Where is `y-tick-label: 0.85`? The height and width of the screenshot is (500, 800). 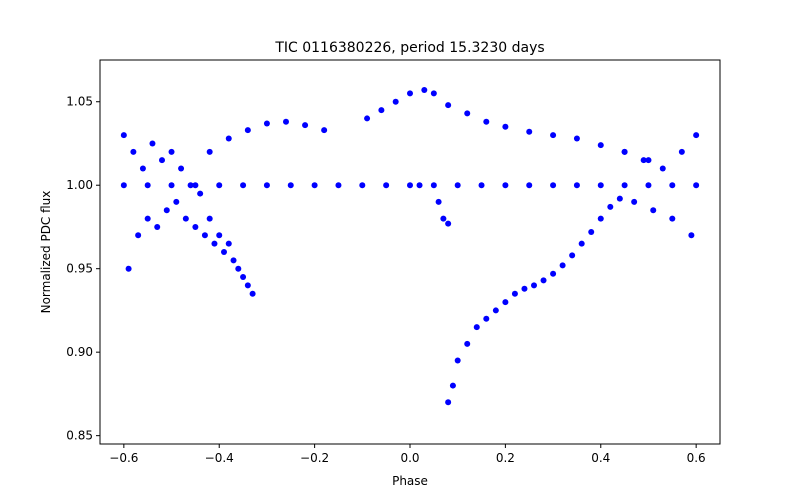 y-tick-label: 0.85 is located at coordinates (79, 436).